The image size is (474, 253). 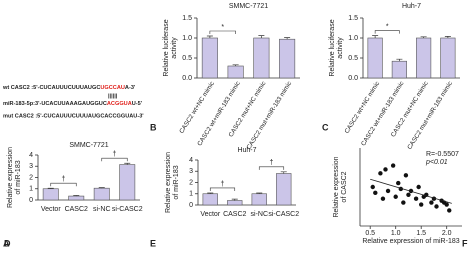 I want to click on panel-letter: D, so click(x=7, y=243).